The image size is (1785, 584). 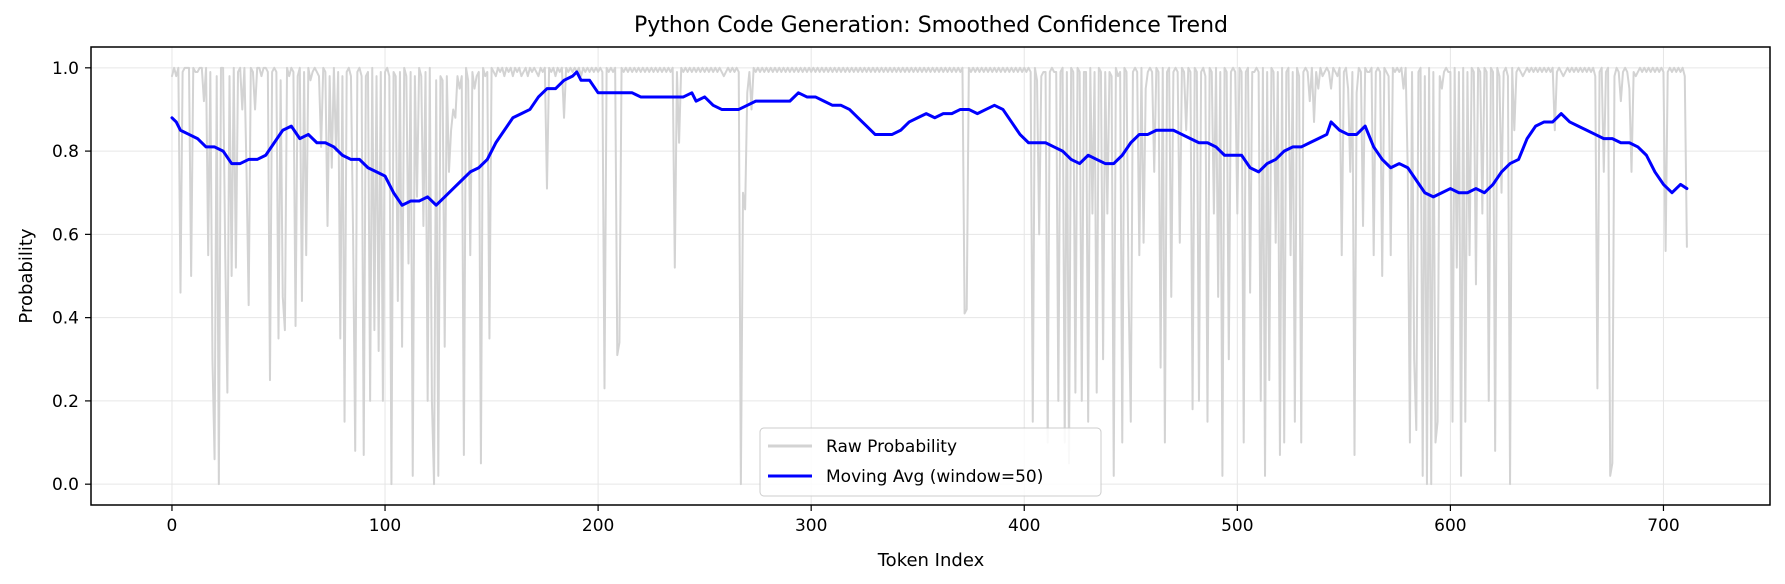 What do you see at coordinates (934, 477) in the screenshot?
I see `legend-label-moving-avg: Moving Avg (window=50)` at bounding box center [934, 477].